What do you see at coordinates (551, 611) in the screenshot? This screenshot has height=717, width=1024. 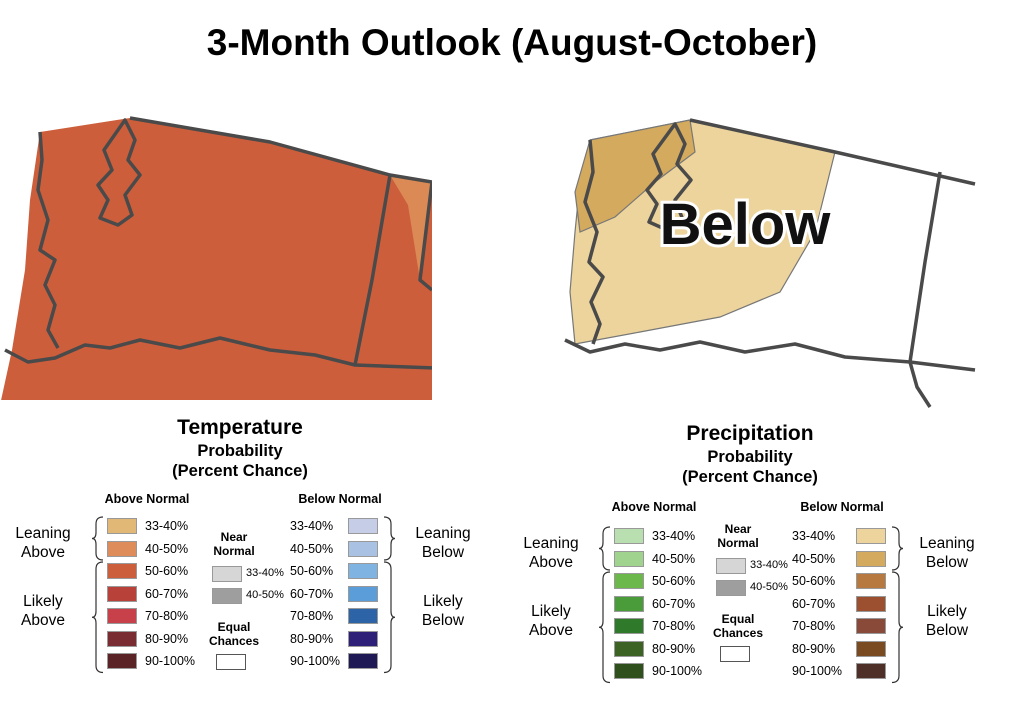 I see `likely-above-label-line: Likely` at bounding box center [551, 611].